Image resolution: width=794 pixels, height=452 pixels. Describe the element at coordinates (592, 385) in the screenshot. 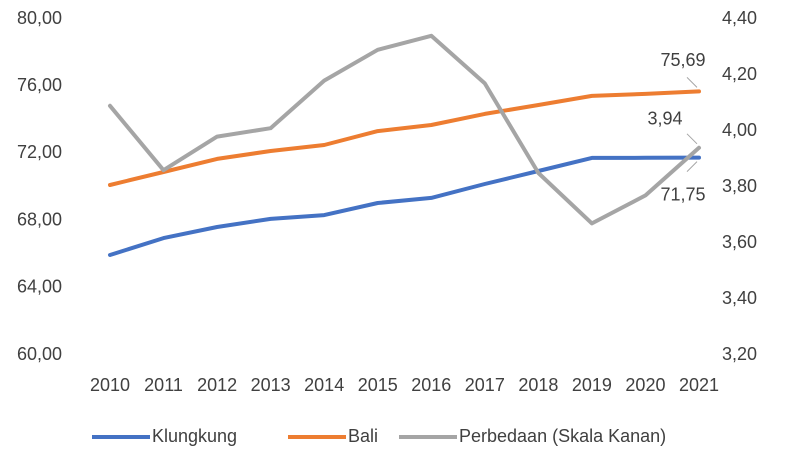

I see `x-tick-label: 2019` at that location.